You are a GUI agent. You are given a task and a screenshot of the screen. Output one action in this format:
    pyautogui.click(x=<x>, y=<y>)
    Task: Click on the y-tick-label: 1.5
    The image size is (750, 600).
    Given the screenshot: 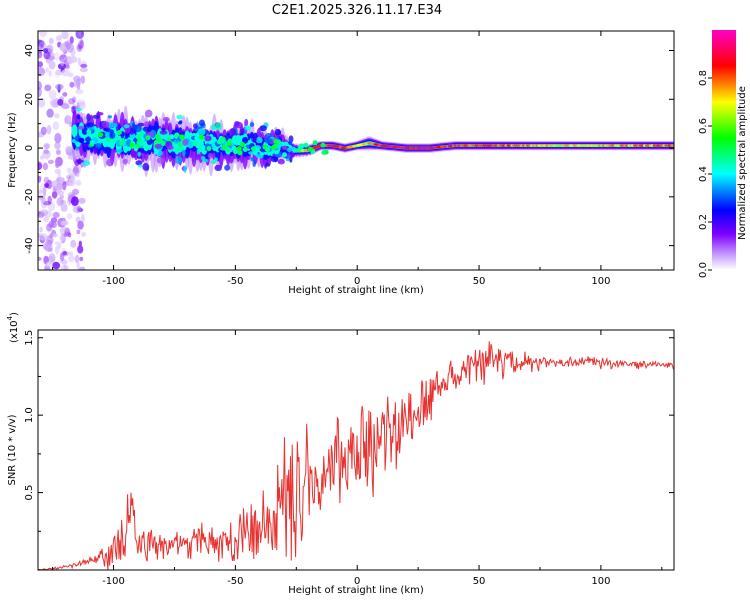 What is the action you would take?
    pyautogui.click(x=29, y=338)
    